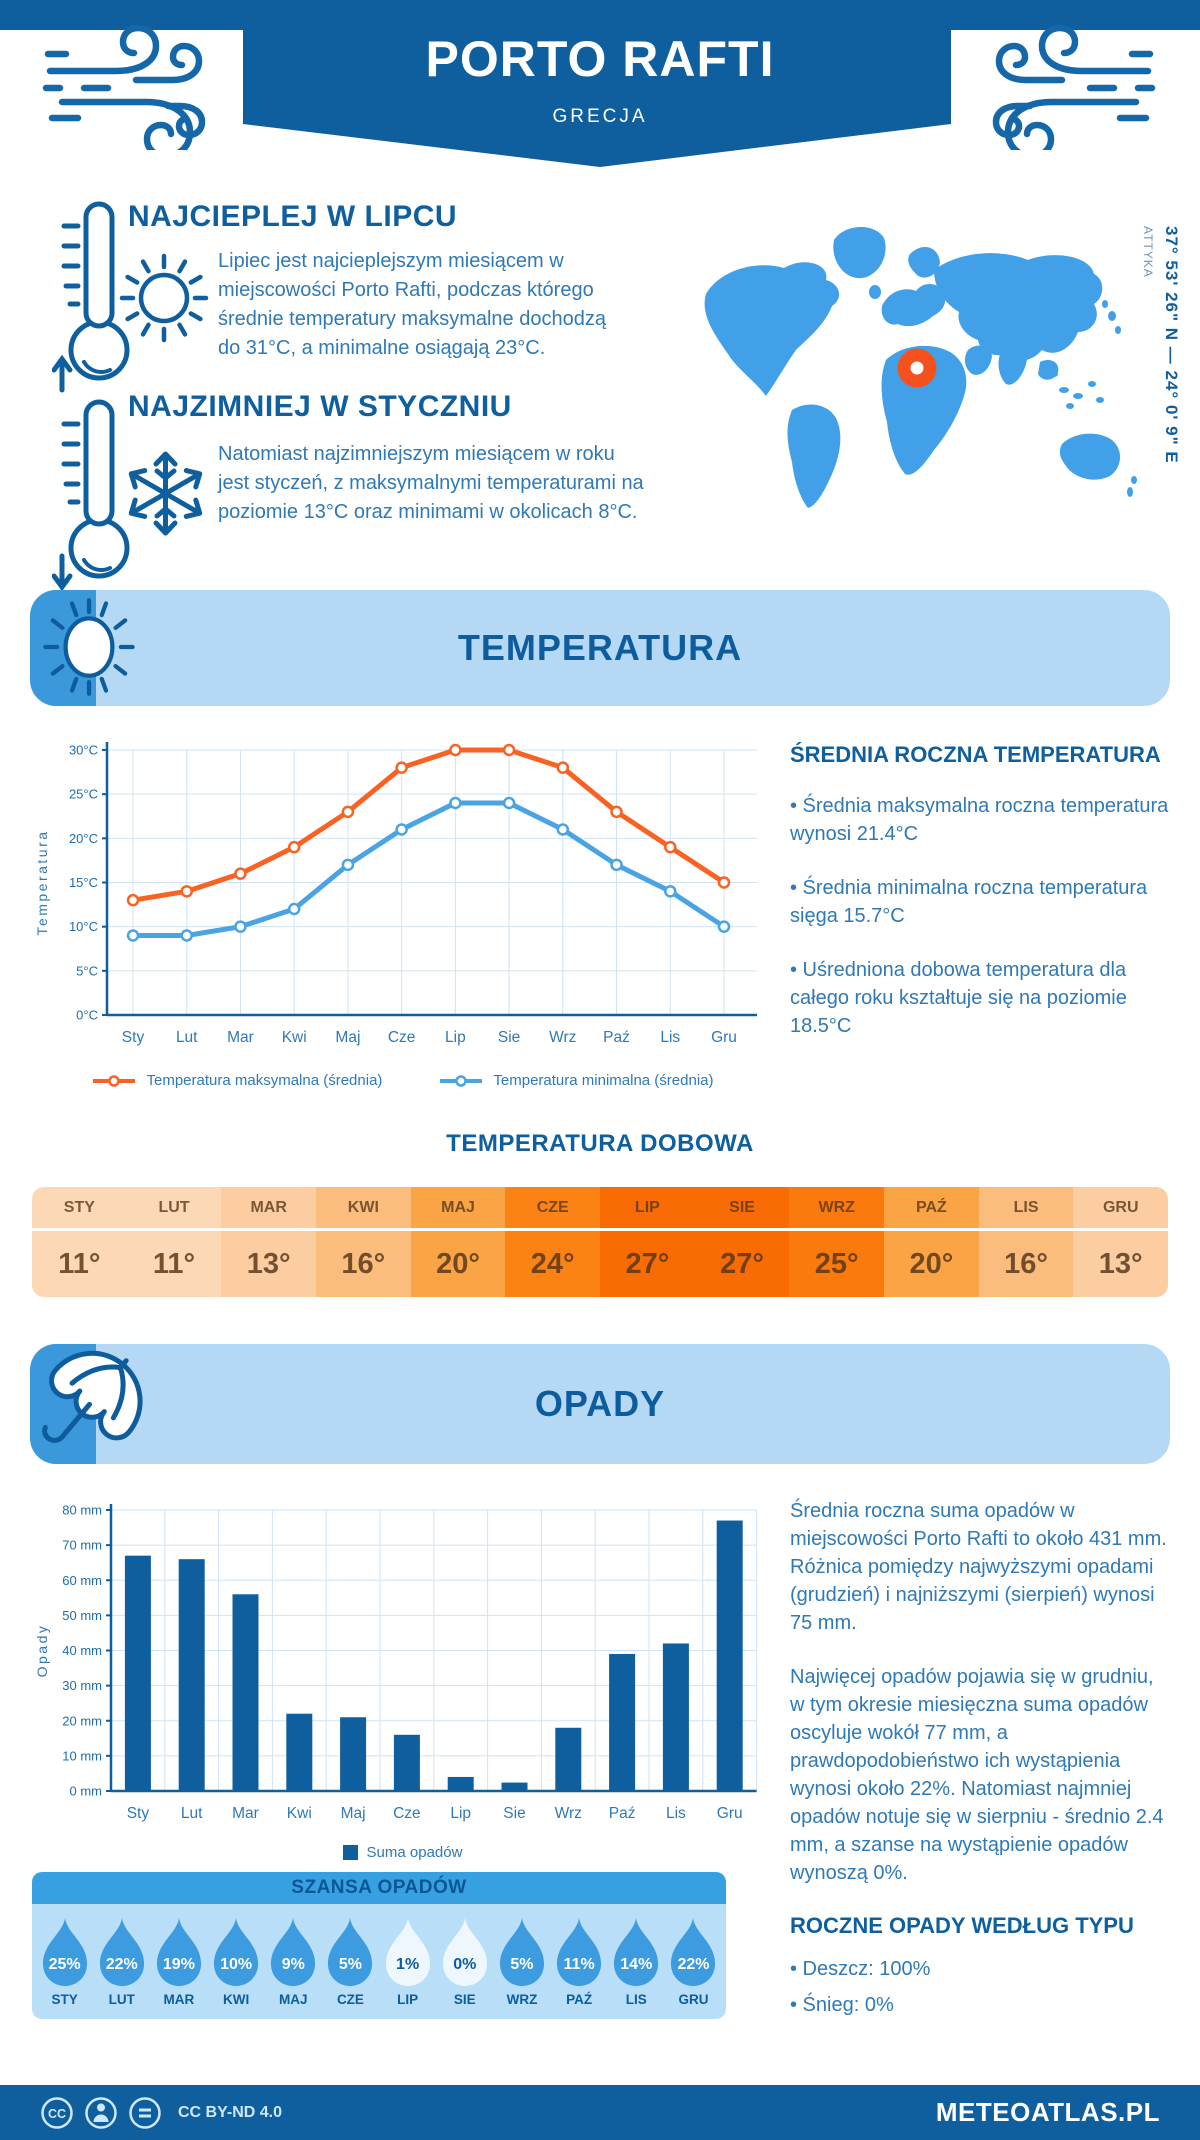 The height and width of the screenshot is (2140, 1200). What do you see at coordinates (836, 1263) in the screenshot?
I see `temperature-cell: 25°` at bounding box center [836, 1263].